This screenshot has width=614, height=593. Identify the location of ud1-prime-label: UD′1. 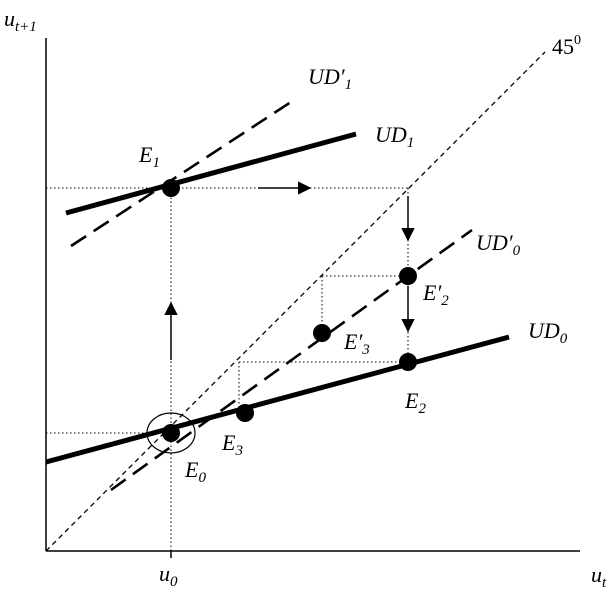
(330, 78).